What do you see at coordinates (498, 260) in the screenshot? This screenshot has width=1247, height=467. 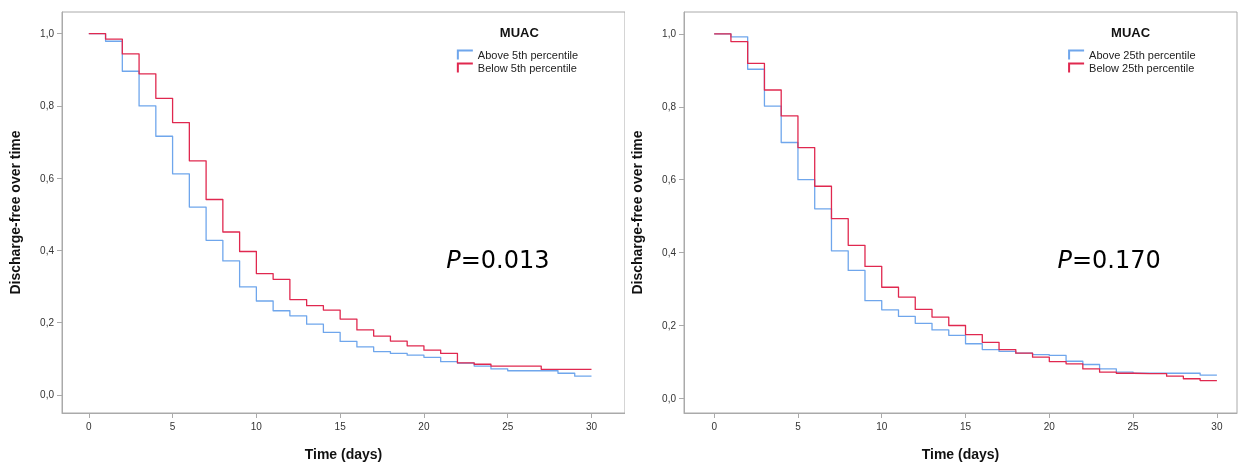 I see `annotation: P=0.013` at bounding box center [498, 260].